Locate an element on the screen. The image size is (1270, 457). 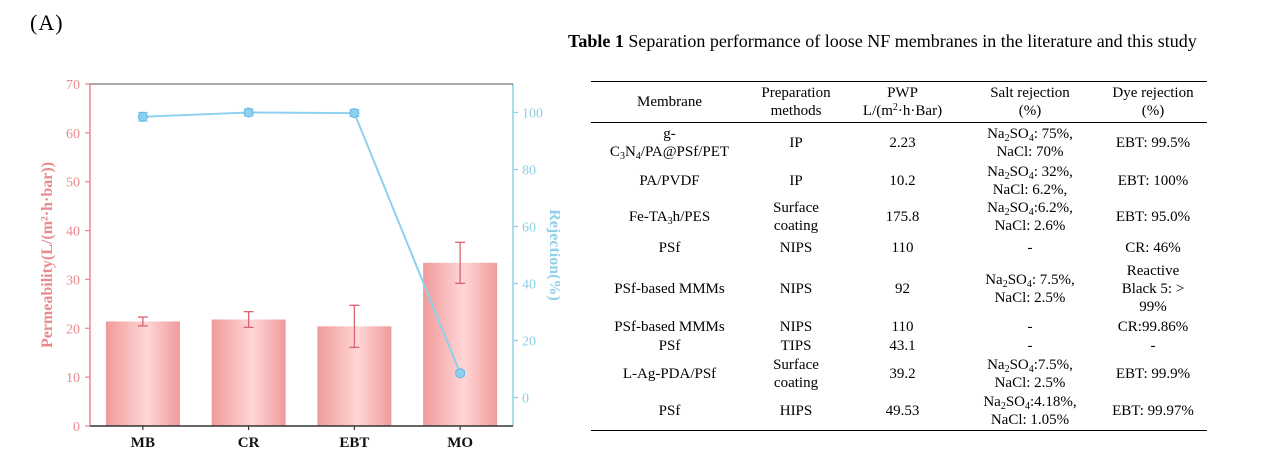
y-tick-label: 70 is located at coordinates (73, 85).